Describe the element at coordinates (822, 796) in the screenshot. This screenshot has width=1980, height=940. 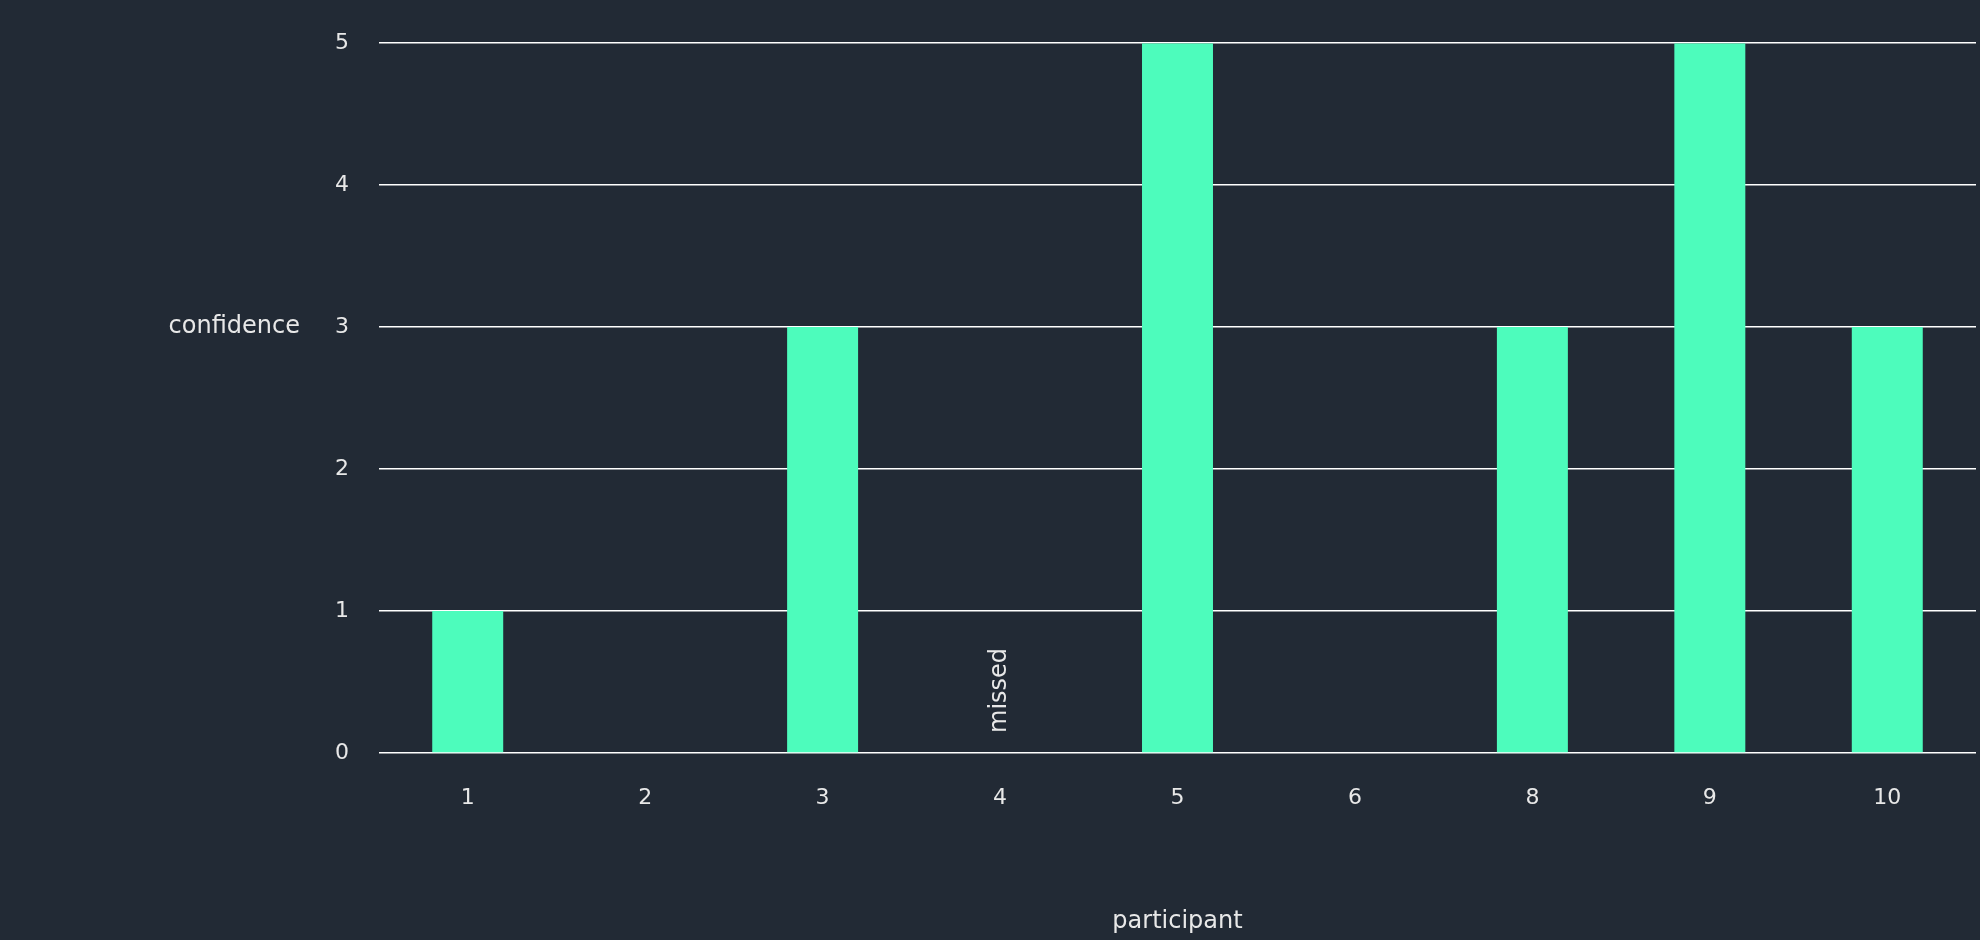
I see `x-tick-label: 3` at that location.